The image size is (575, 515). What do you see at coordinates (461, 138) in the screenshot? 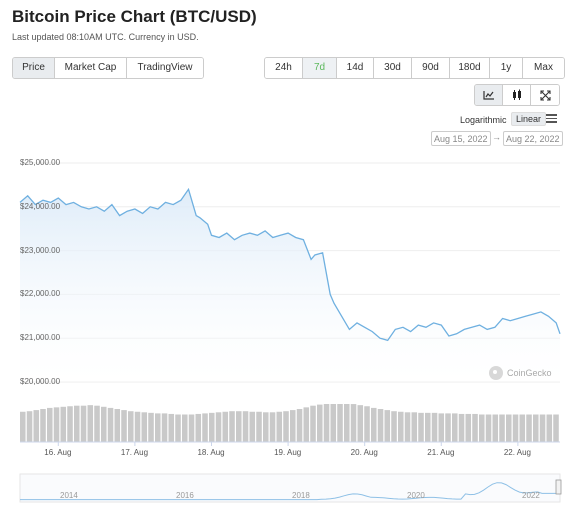
I see `date-from-input: Aug 15, 2022` at bounding box center [461, 138].